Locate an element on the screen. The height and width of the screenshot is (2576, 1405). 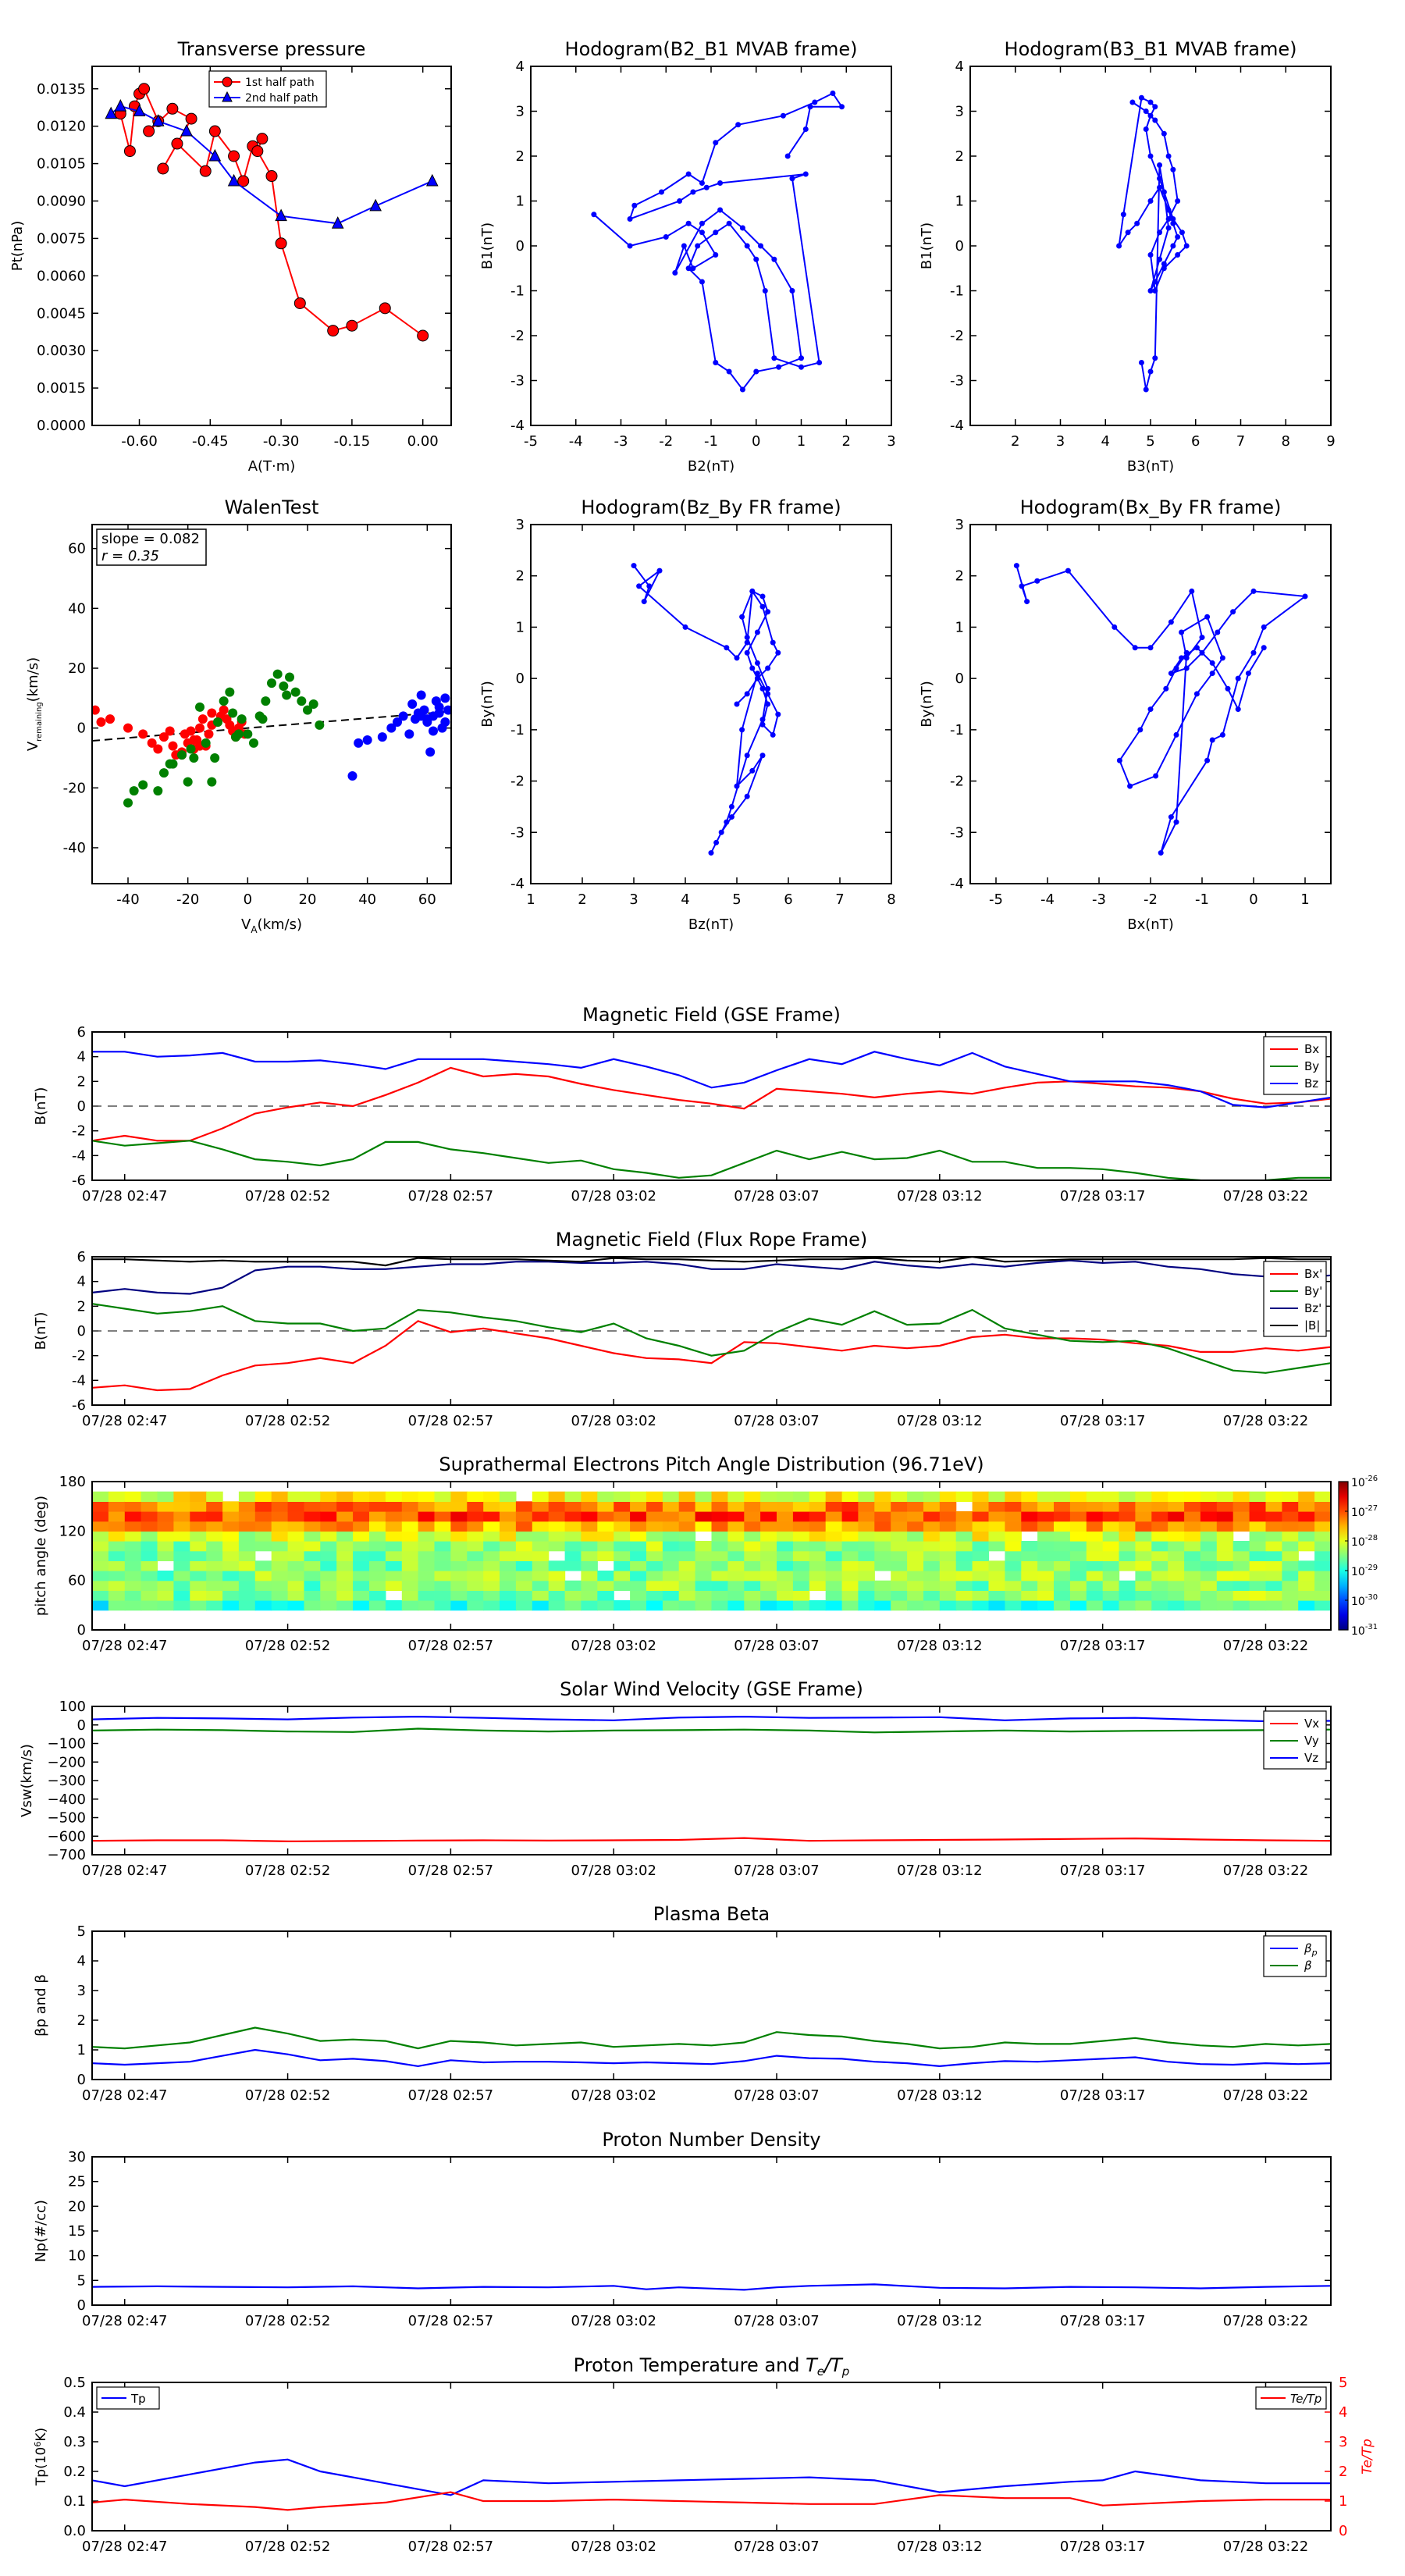
y-tick-label: -6 is located at coordinates (79, 1180).